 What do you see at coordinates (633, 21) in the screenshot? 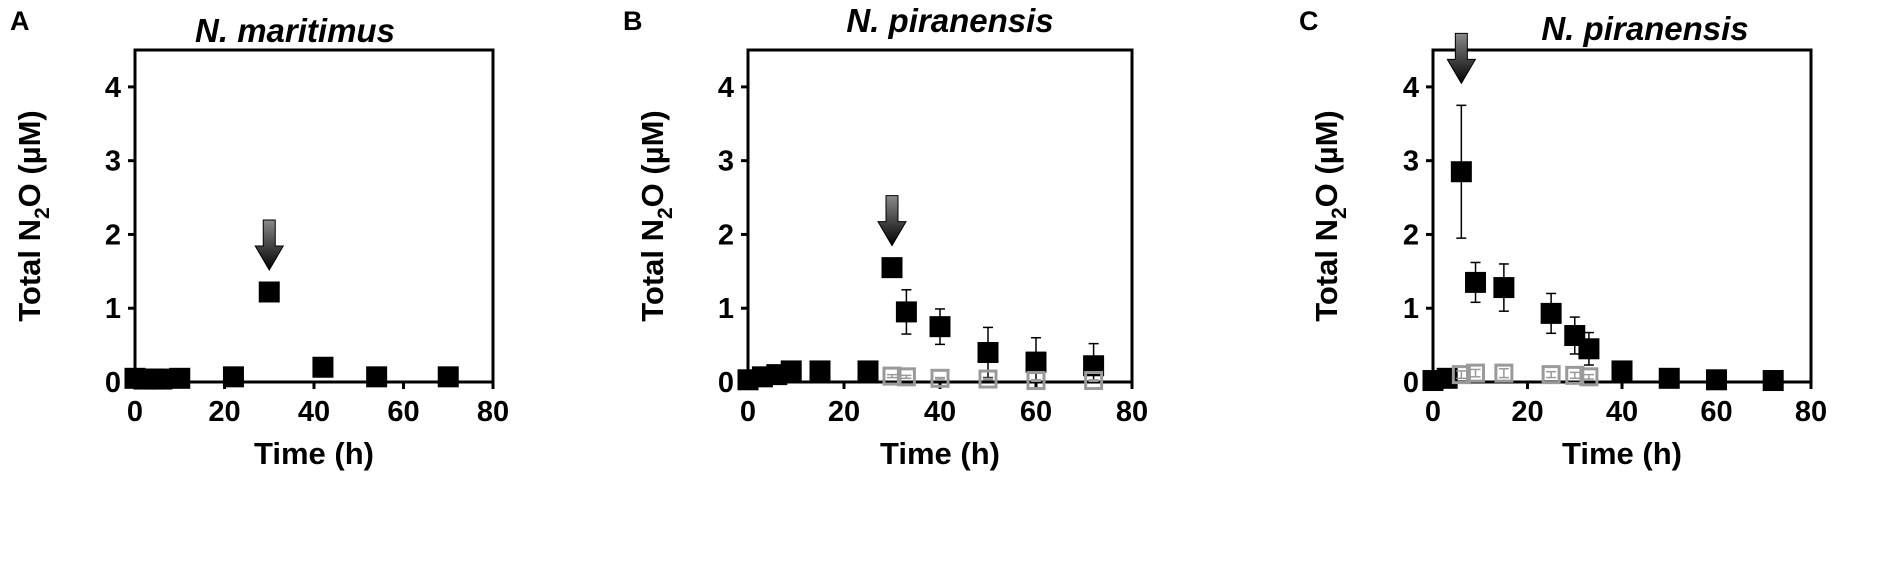
I see `panel-letter: B` at bounding box center [633, 21].